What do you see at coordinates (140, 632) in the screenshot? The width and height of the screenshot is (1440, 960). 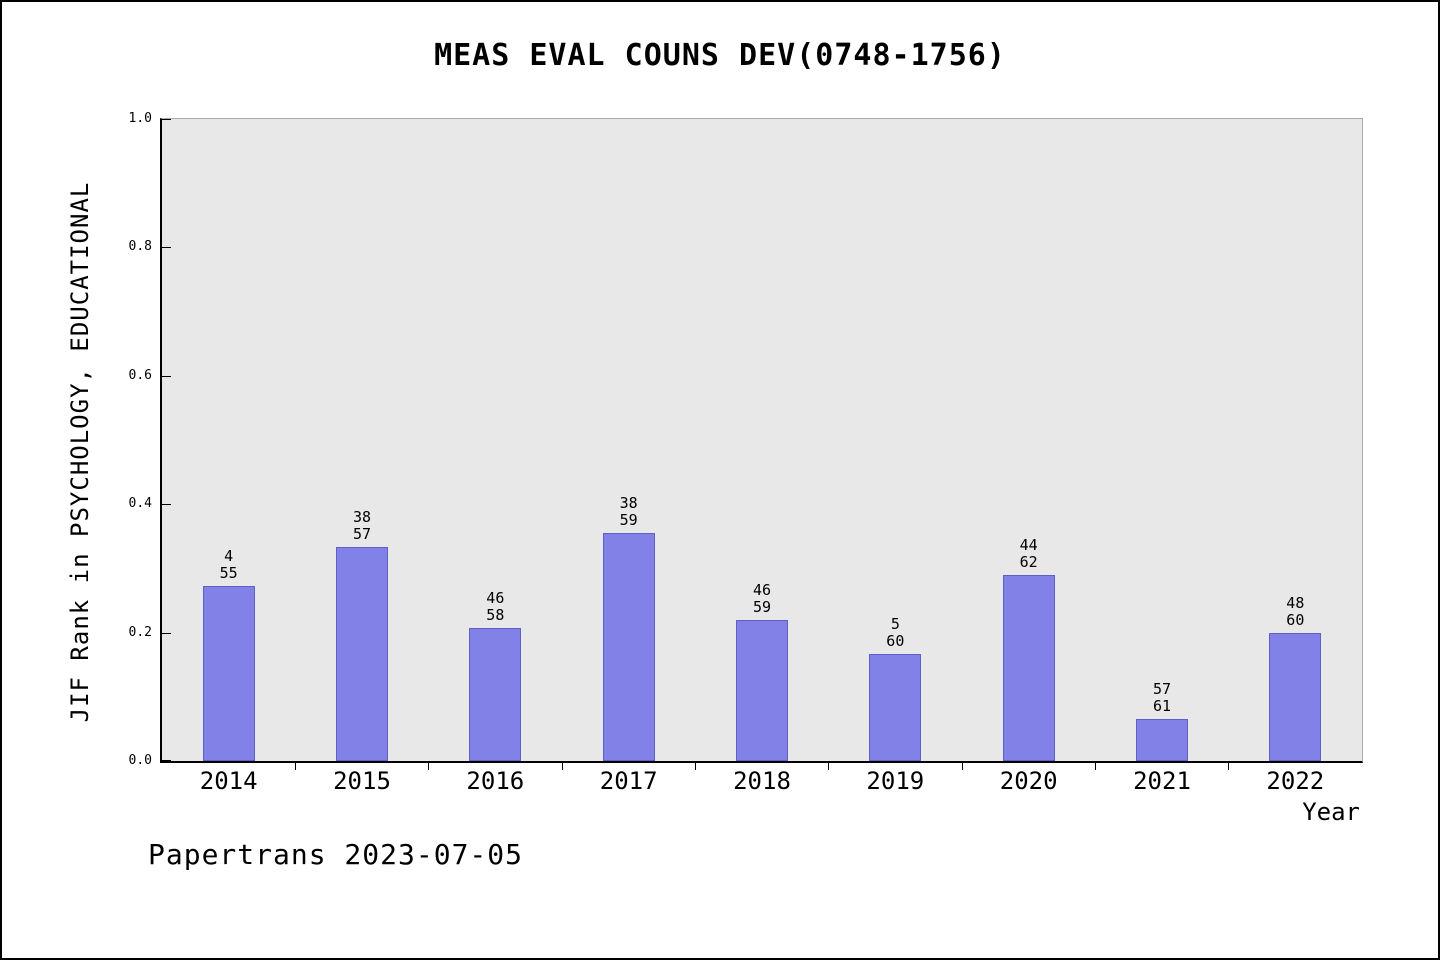 I see `y-tick-label: 0.2` at bounding box center [140, 632].